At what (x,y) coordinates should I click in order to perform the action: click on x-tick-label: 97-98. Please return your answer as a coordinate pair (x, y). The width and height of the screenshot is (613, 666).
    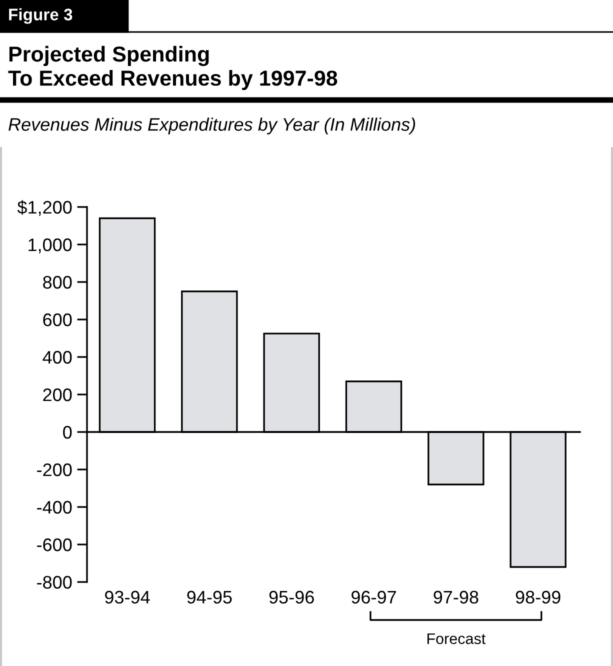
    Looking at the image, I should click on (456, 597).